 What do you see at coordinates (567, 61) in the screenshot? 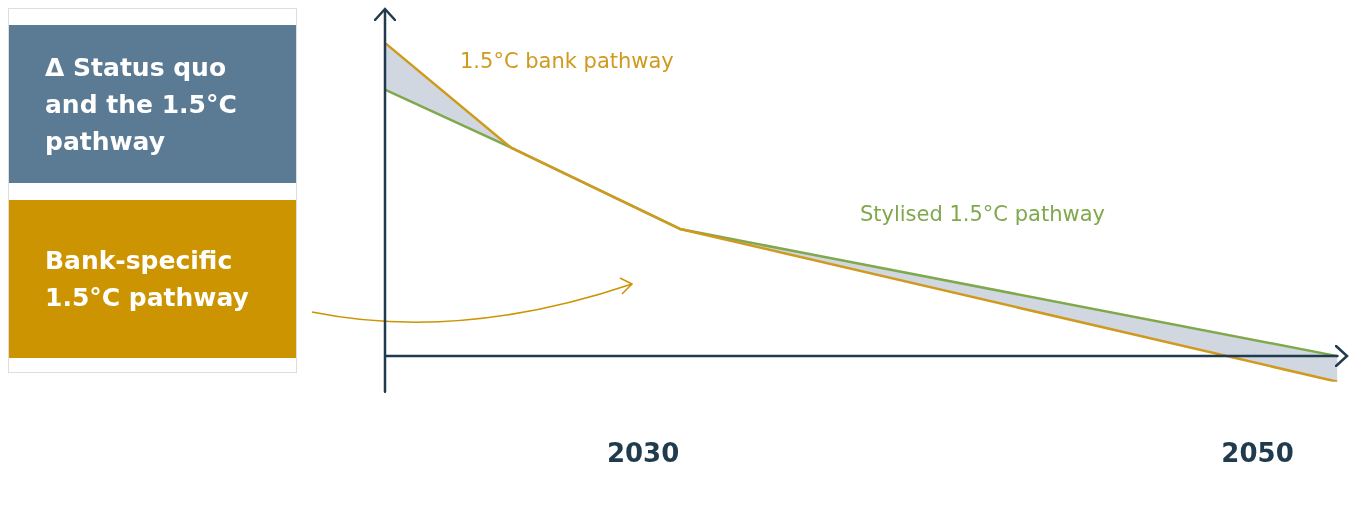
I see `series-label: 1.5°C bank pathway` at bounding box center [567, 61].